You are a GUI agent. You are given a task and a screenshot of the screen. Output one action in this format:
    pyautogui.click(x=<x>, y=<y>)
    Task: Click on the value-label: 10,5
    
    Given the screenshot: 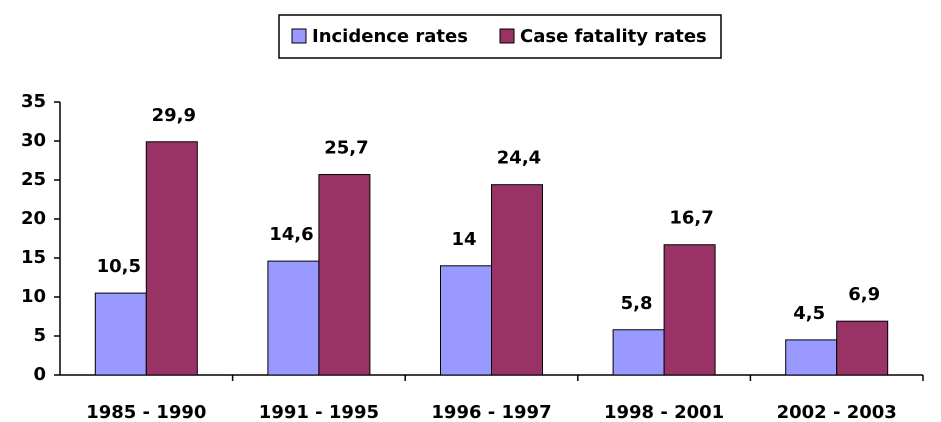 What is the action you would take?
    pyautogui.click(x=119, y=266)
    